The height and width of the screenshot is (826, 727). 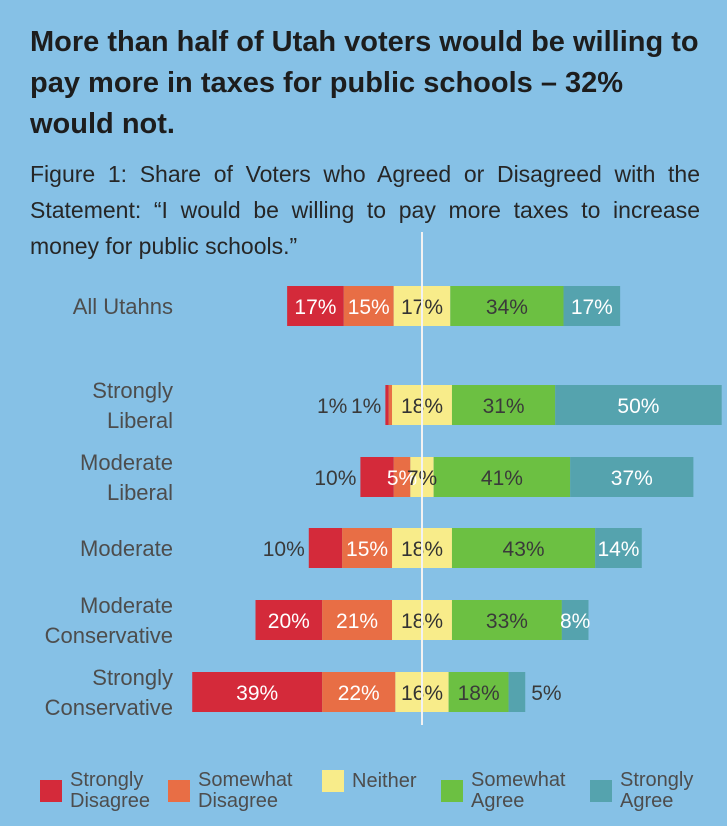 I want to click on data-label: 43%, so click(x=524, y=549).